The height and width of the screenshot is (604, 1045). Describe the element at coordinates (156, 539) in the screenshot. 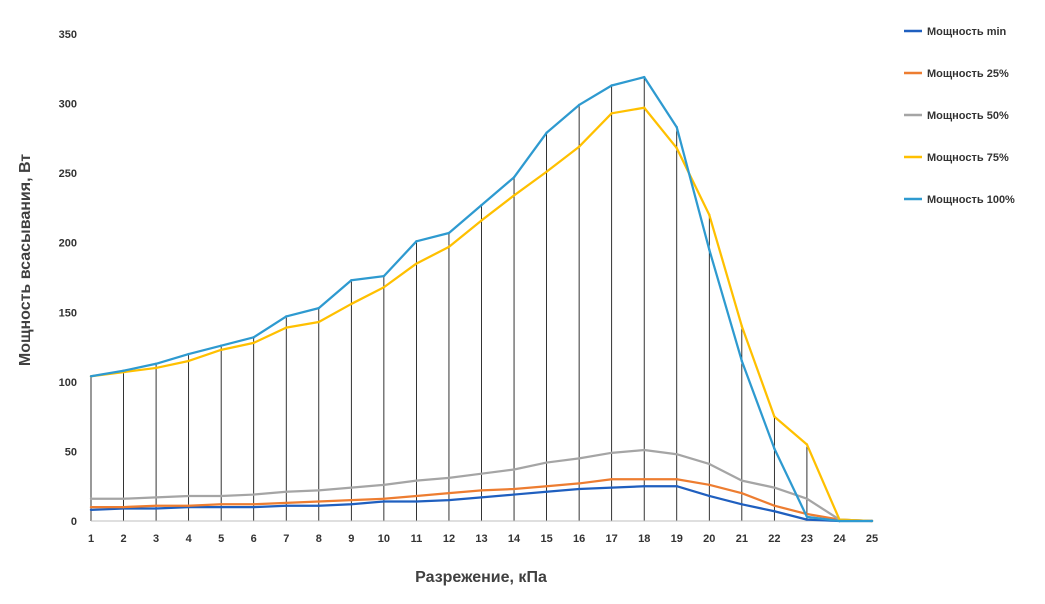

I see `x-tick-label: 3` at that location.